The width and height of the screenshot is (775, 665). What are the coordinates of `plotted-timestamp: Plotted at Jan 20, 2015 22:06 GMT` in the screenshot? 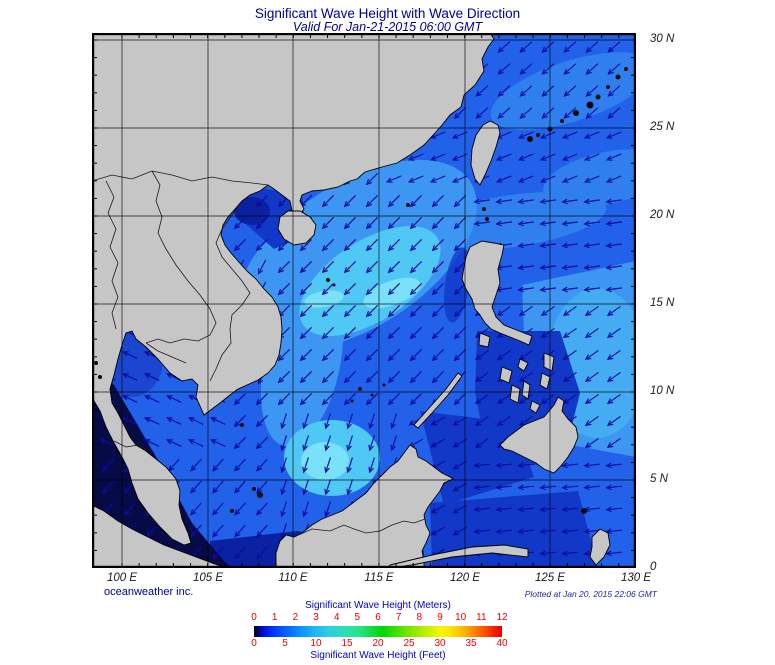 It's located at (590, 594).